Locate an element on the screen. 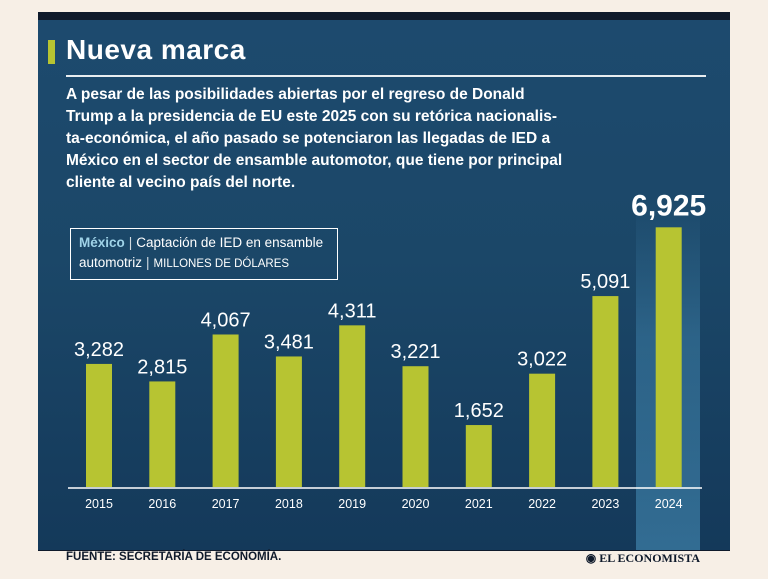 The image size is (768, 579). bar-2018 is located at coordinates (288, 421).